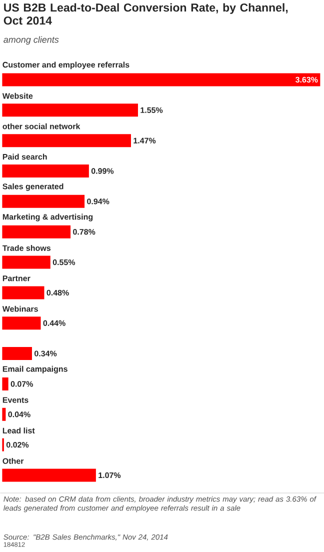 This screenshot has width=324, height=552. I want to click on y-tick-label: Lead list, so click(18, 431).